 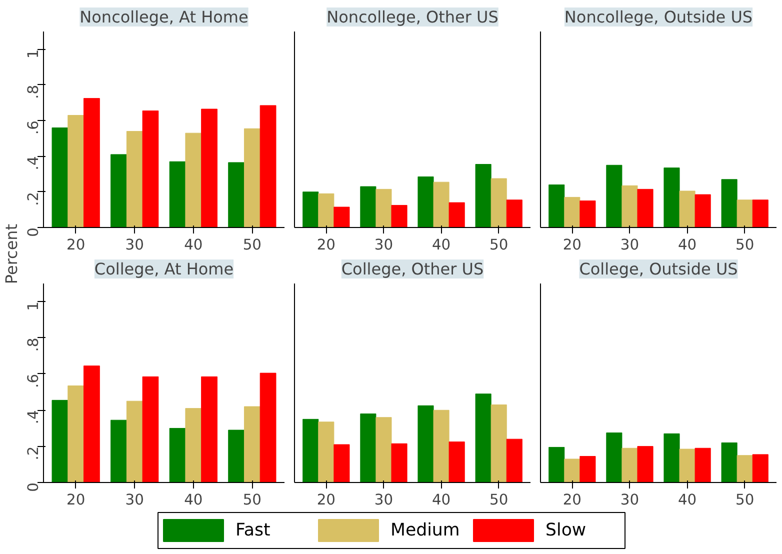 I want to click on chart-title: Noncollege, At Home, so click(x=164, y=17).